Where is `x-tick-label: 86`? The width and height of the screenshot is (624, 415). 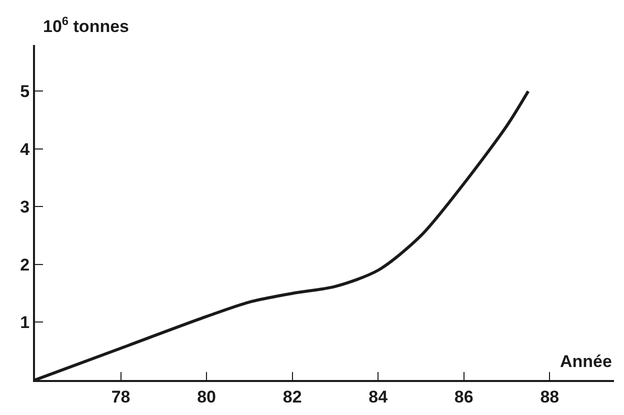
x-tick-label: 86 is located at coordinates (464, 396).